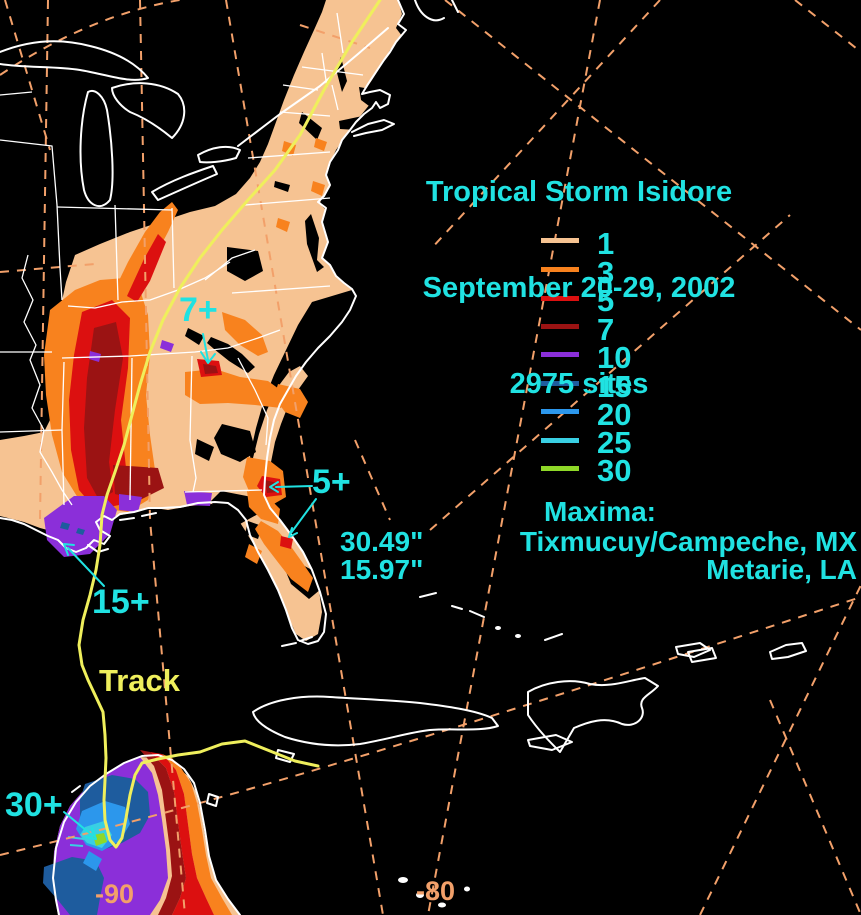 The height and width of the screenshot is (915, 861). I want to click on maxima-row-1: 30.49" Tixmucuy/Campeche, MX, so click(598, 542).